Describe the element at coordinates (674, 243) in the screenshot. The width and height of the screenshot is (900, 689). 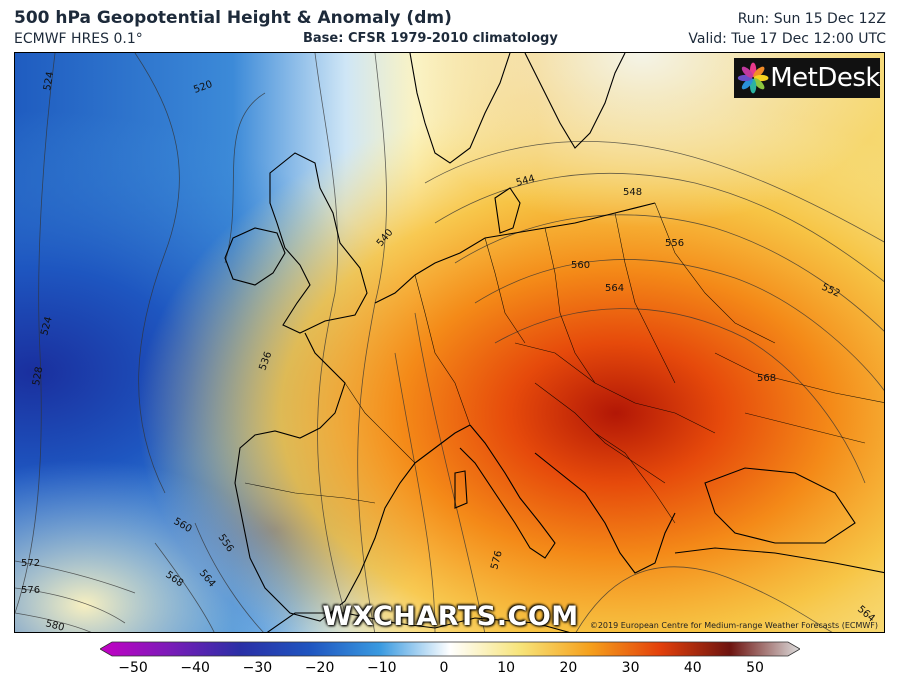
I see `contour-label: 556` at that location.